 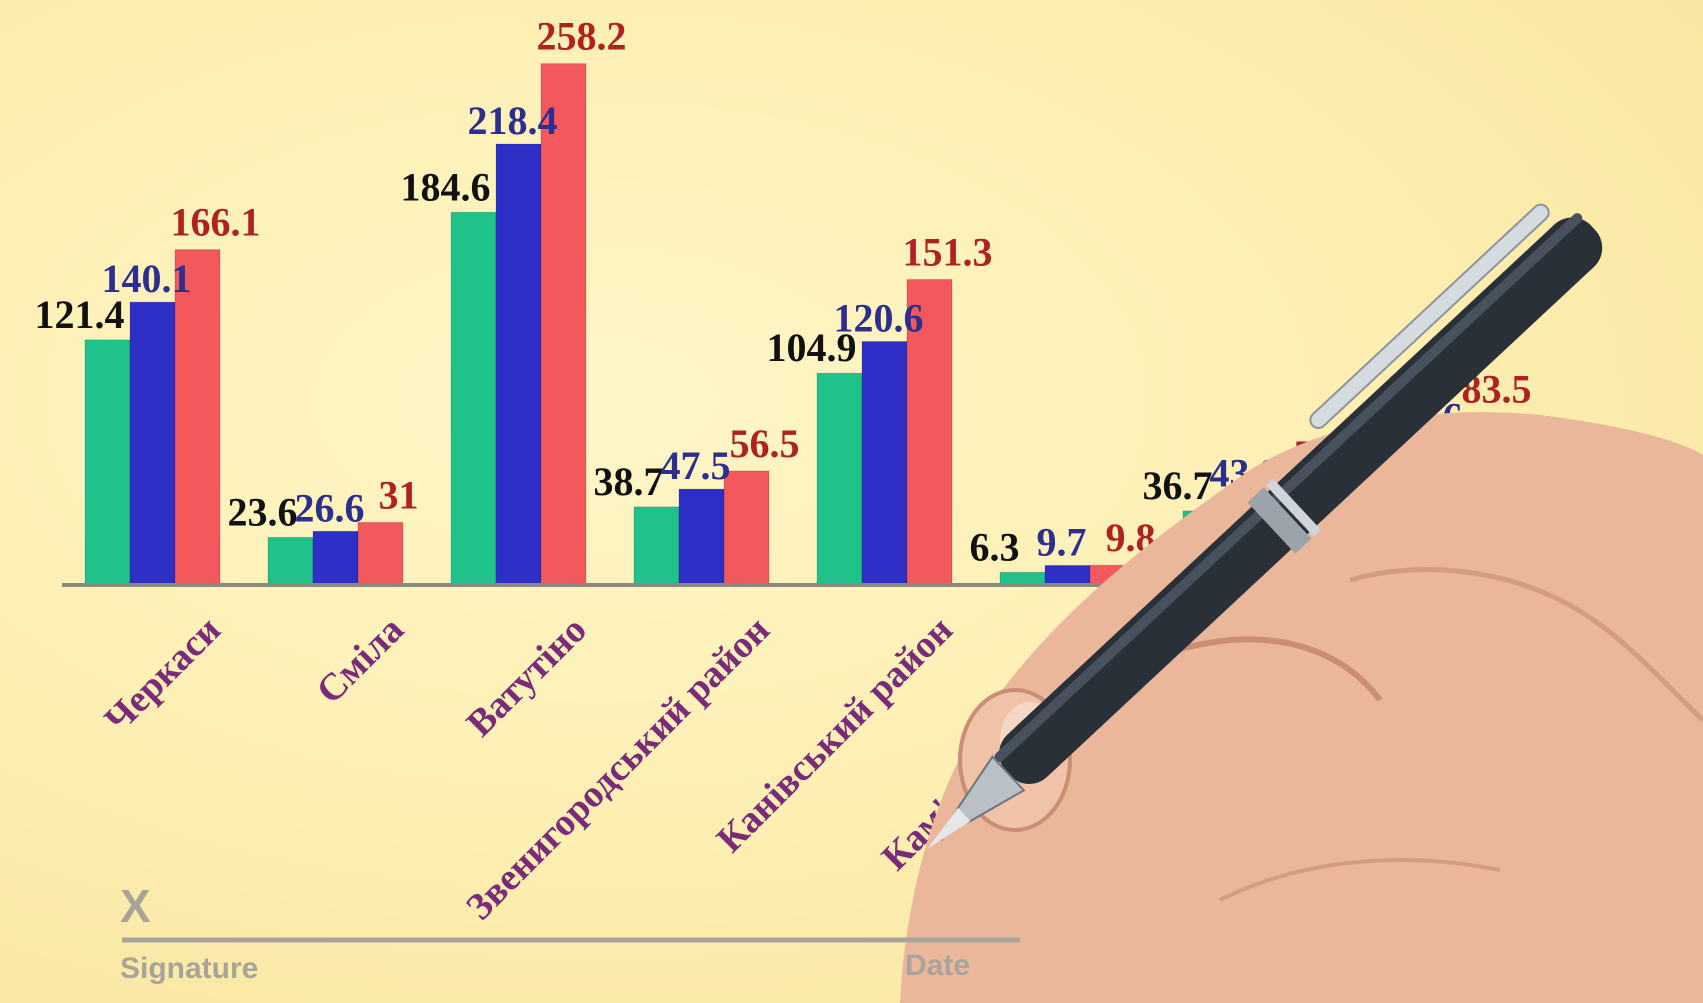 What do you see at coordinates (147, 278) in the screenshot?
I see `data-label-series2-1: 140.1` at bounding box center [147, 278].